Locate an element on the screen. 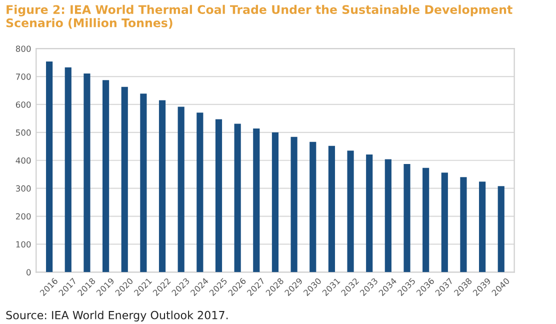 The image size is (556, 324). y-tick-label: 100 is located at coordinates (23, 244).